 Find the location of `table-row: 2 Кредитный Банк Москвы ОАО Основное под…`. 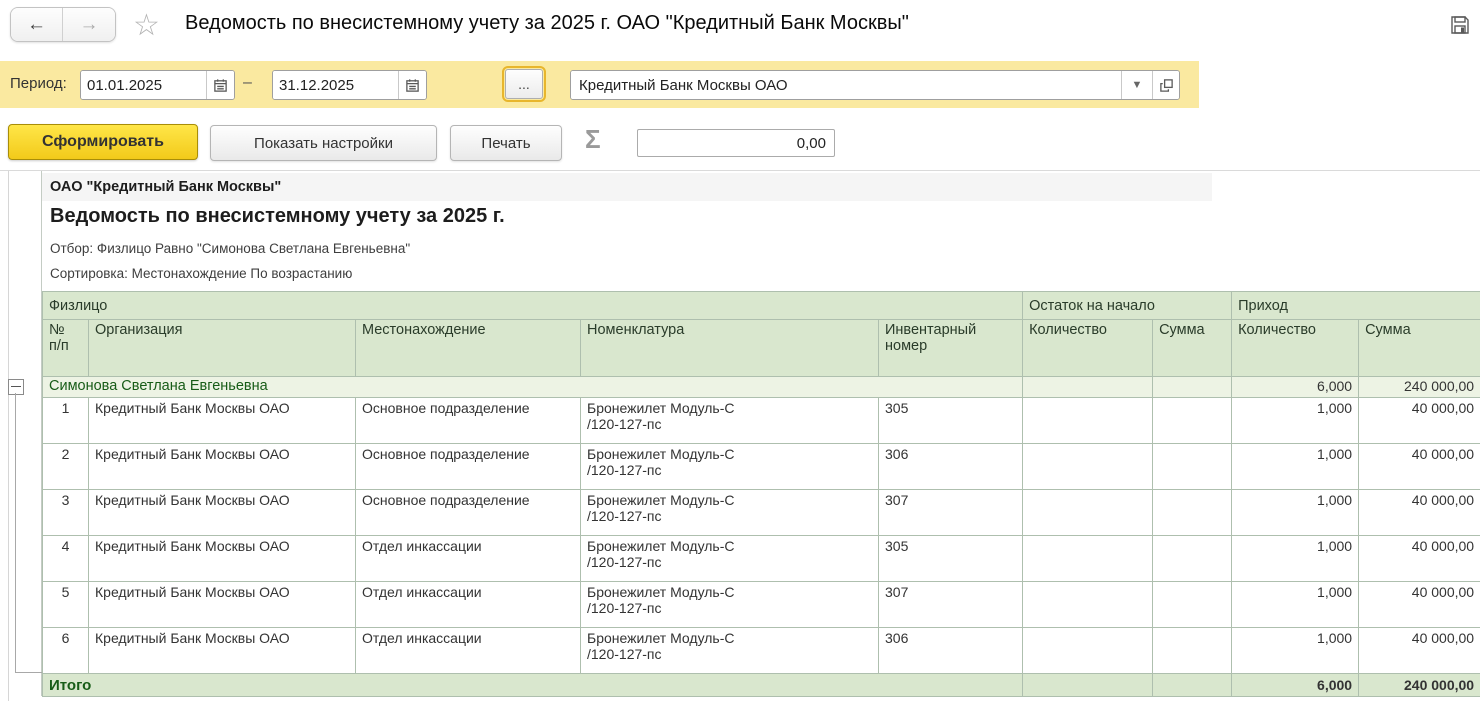

table-row: 2 Кредитный Банк Москвы ОАО Основное под… is located at coordinates (761, 466).